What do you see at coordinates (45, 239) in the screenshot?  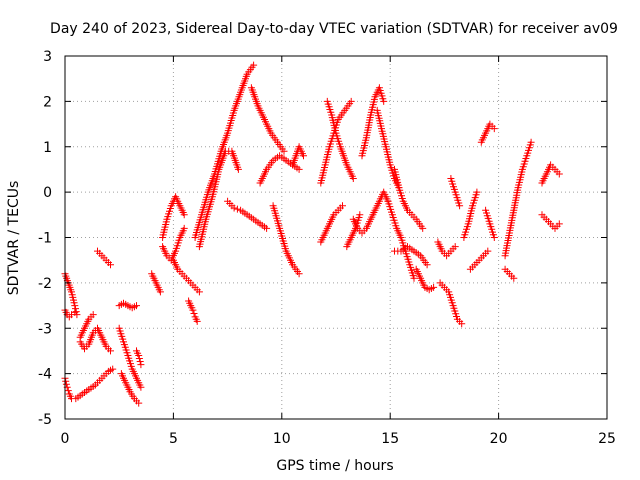 I see `y-tick-label: -1` at bounding box center [45, 239].